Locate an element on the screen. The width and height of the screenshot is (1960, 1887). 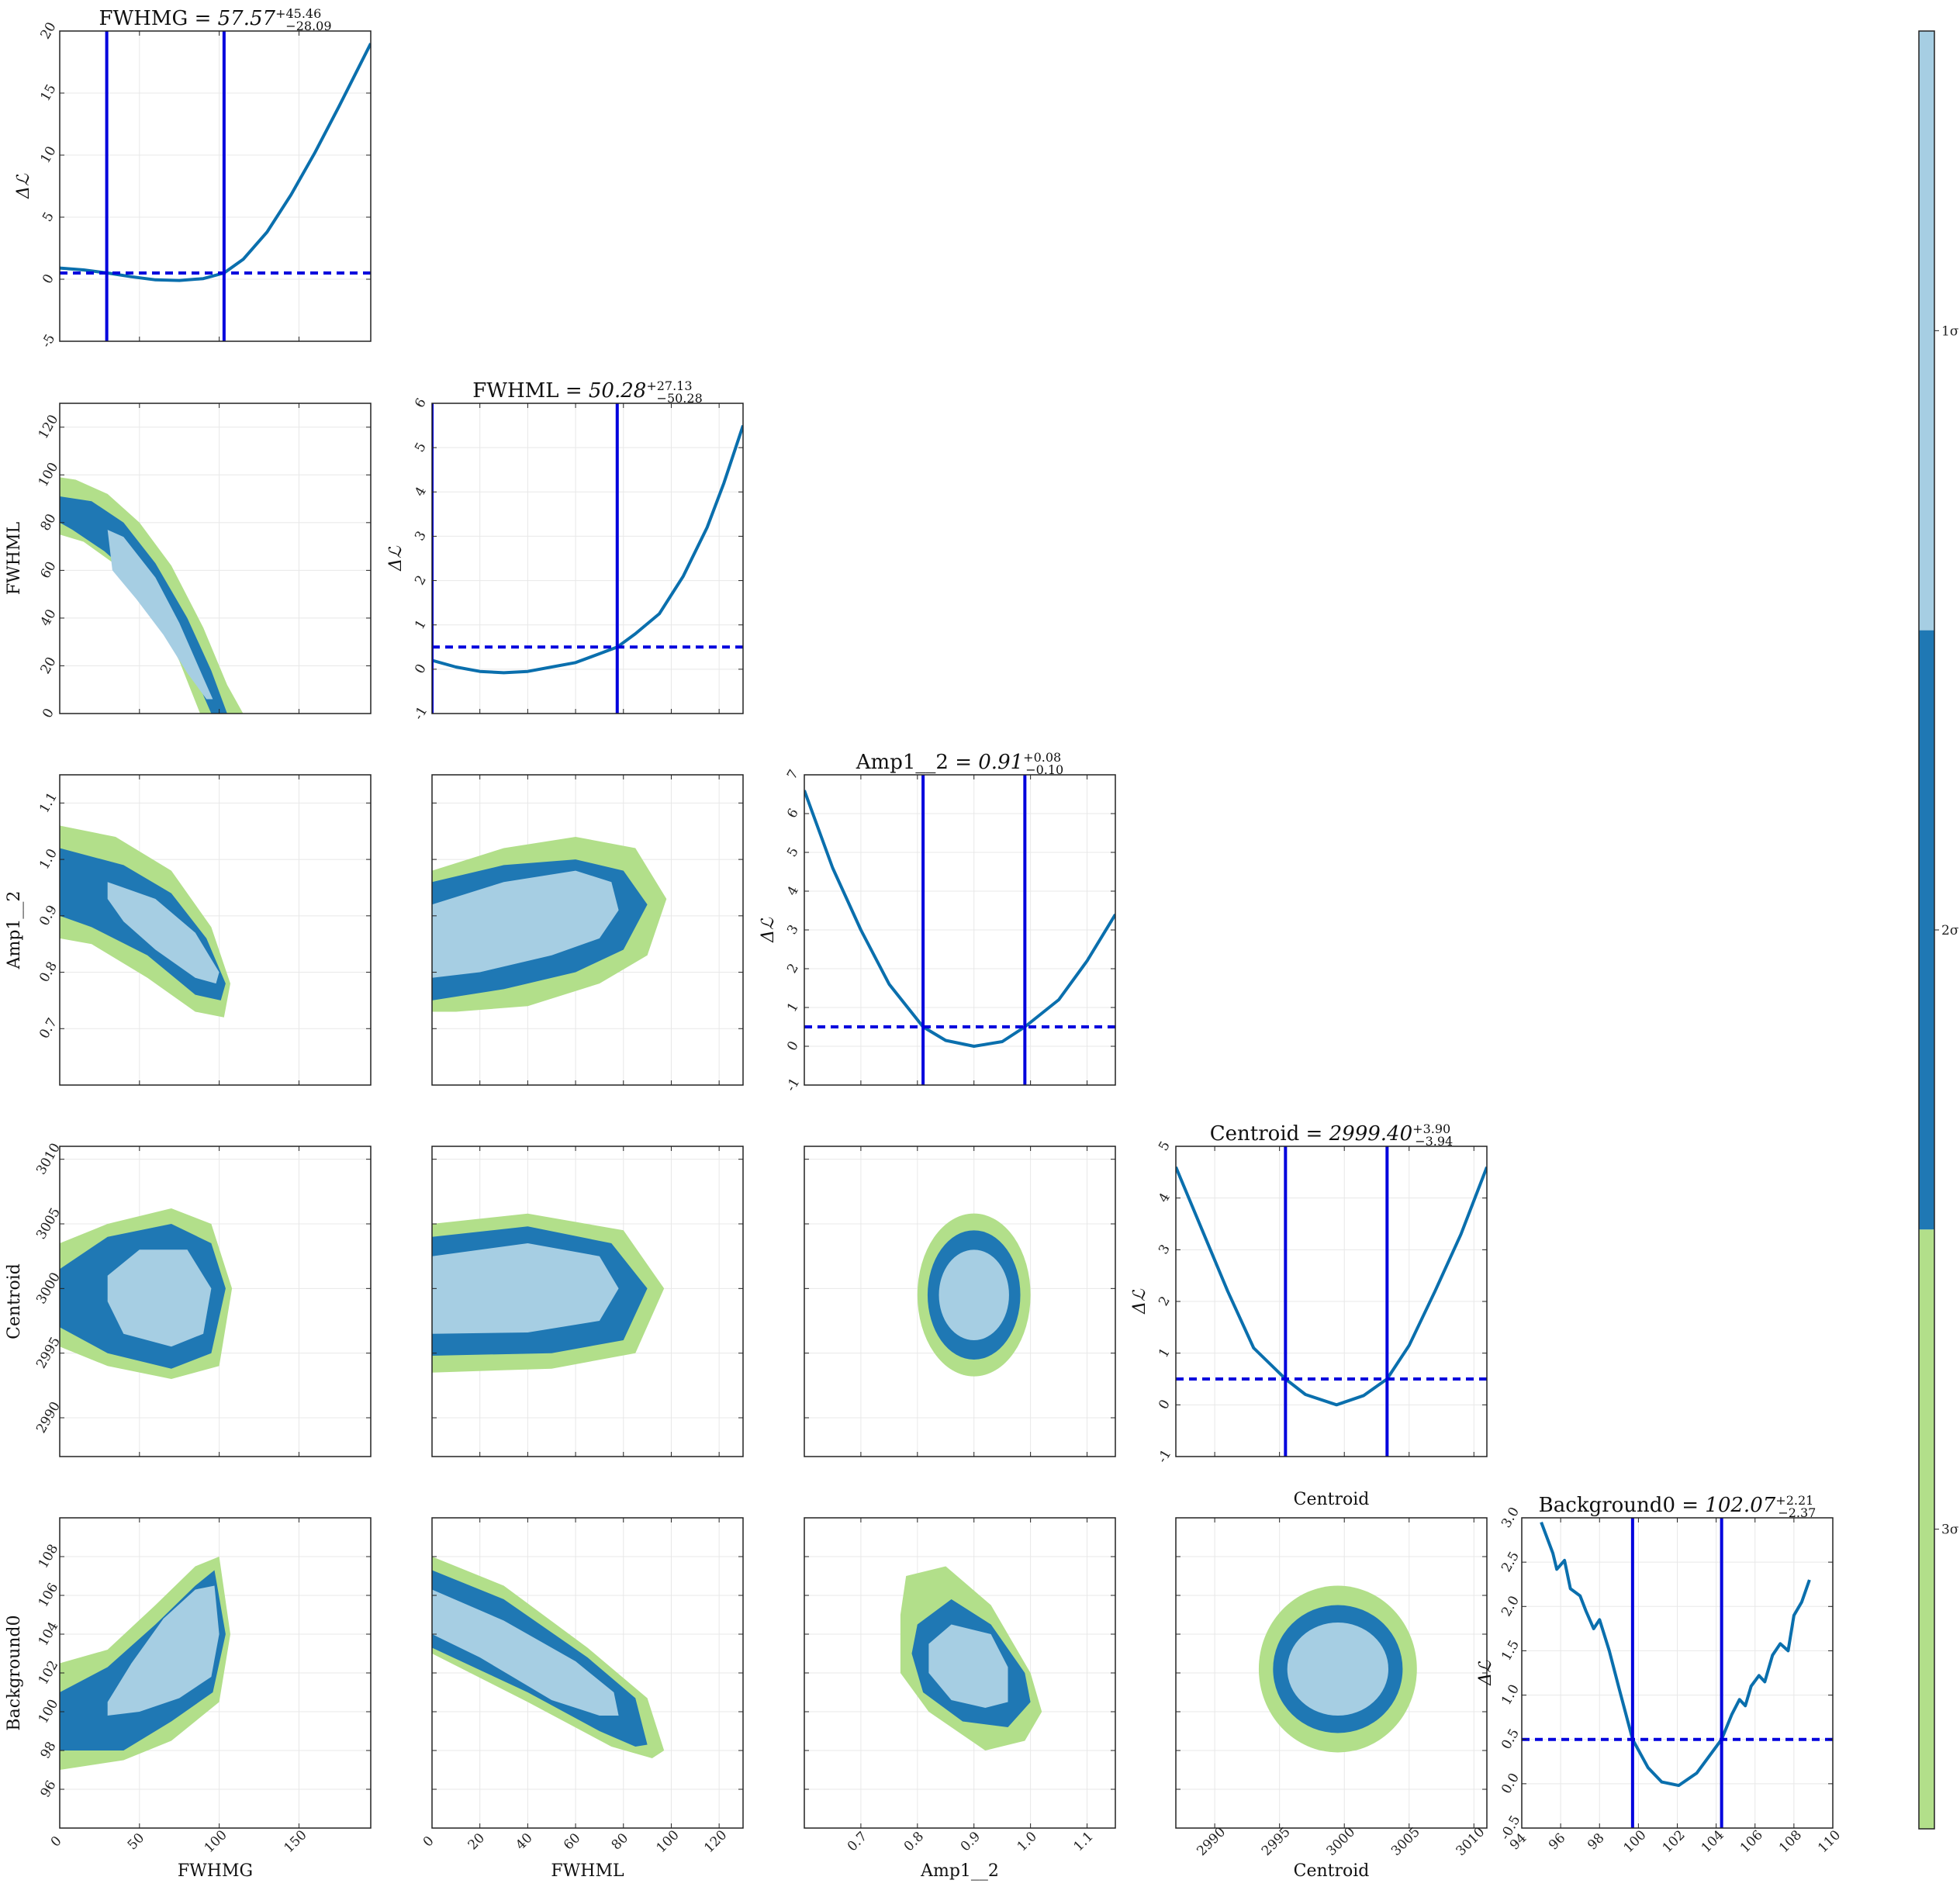
x-tick-label: 150 is located at coordinates (296, 1841).